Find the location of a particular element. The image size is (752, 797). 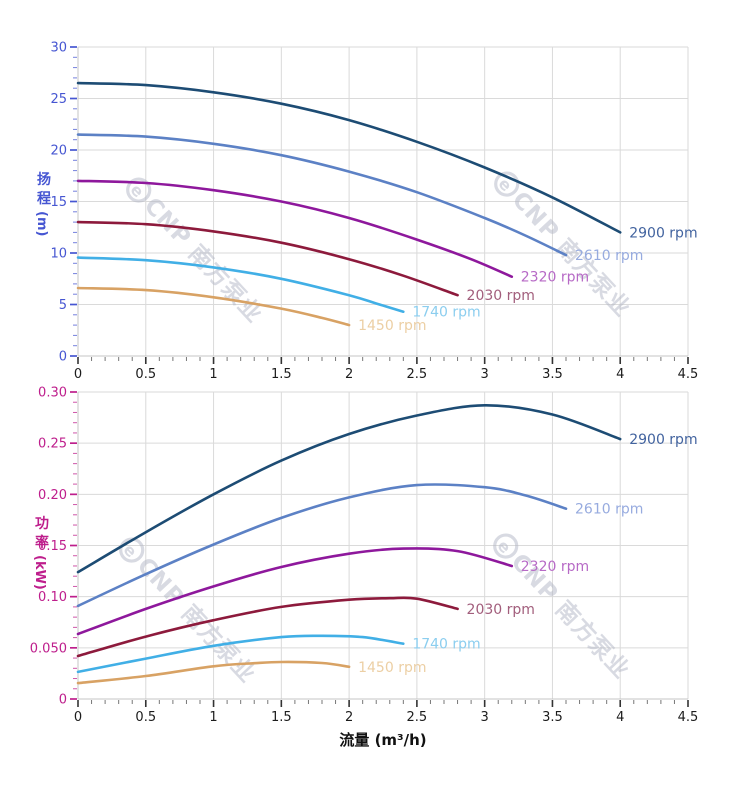

y-tick-label: 0.050 is located at coordinates (48, 648).